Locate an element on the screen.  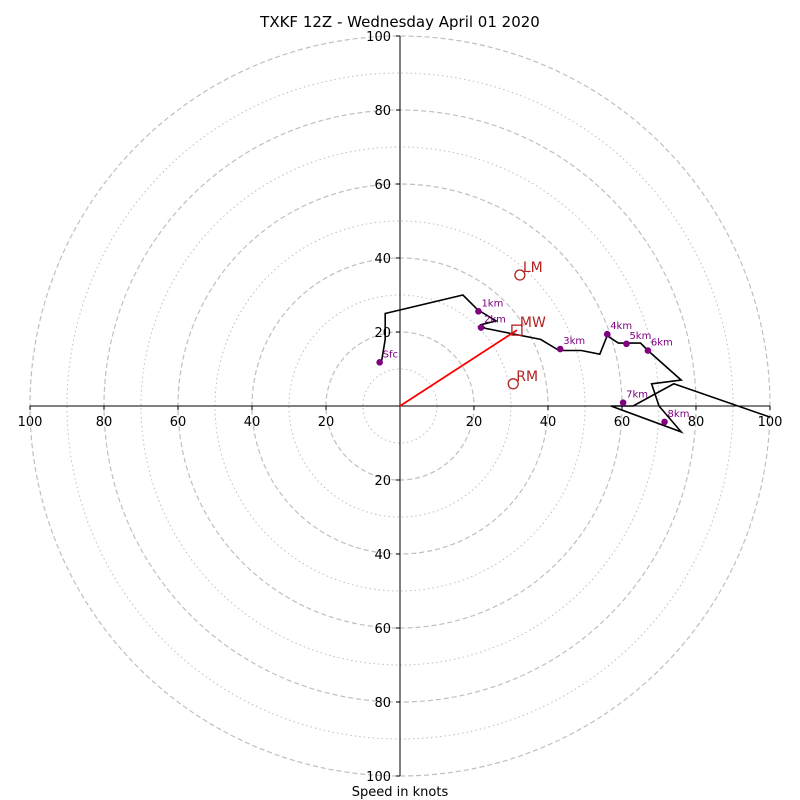
height-marker-label: 3km is located at coordinates (574, 341).